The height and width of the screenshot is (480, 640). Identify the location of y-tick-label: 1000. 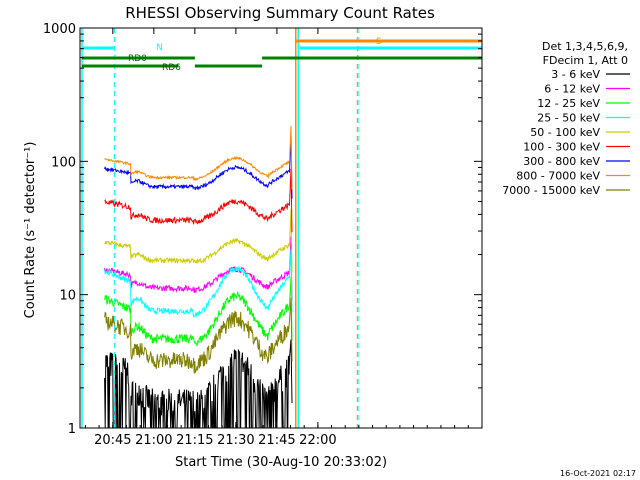
(59, 29).